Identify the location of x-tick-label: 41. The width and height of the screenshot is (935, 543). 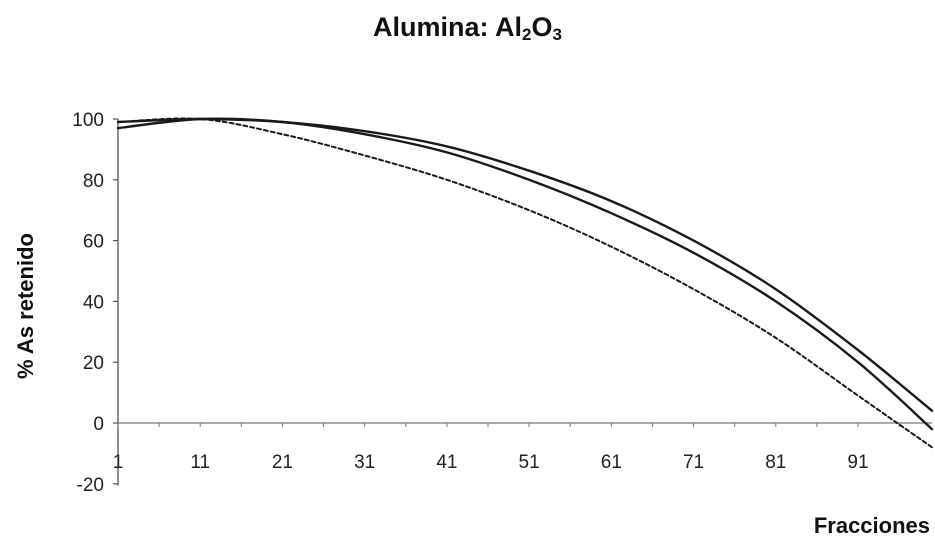
(446, 462).